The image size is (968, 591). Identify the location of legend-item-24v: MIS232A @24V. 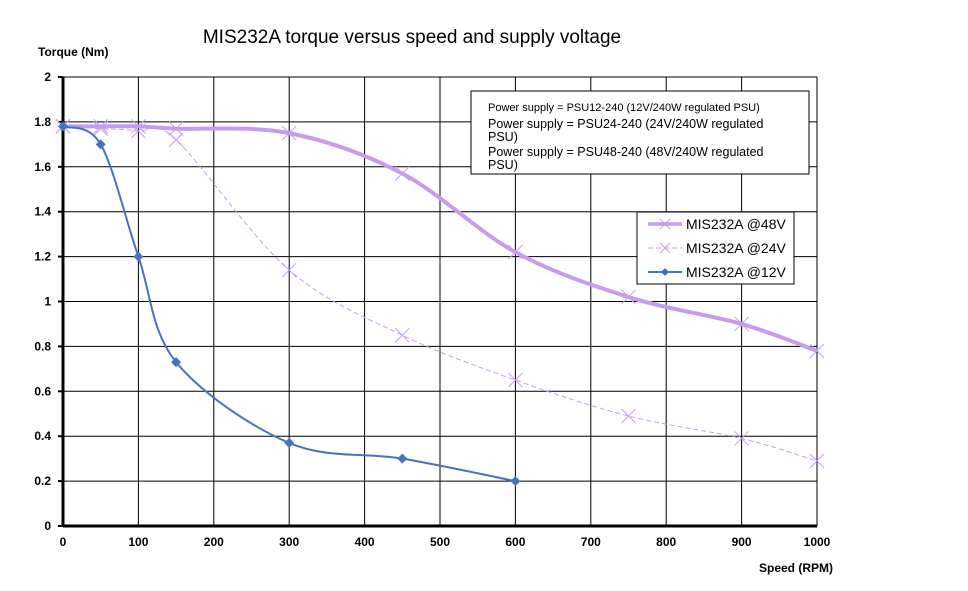
(717, 248).